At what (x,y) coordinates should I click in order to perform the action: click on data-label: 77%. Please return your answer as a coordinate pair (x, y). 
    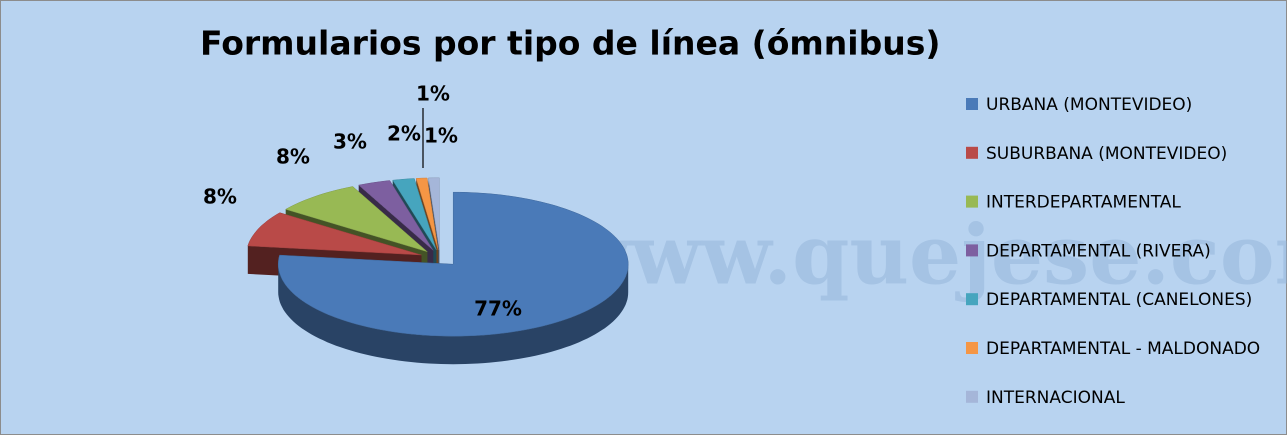
    Looking at the image, I should click on (498, 309).